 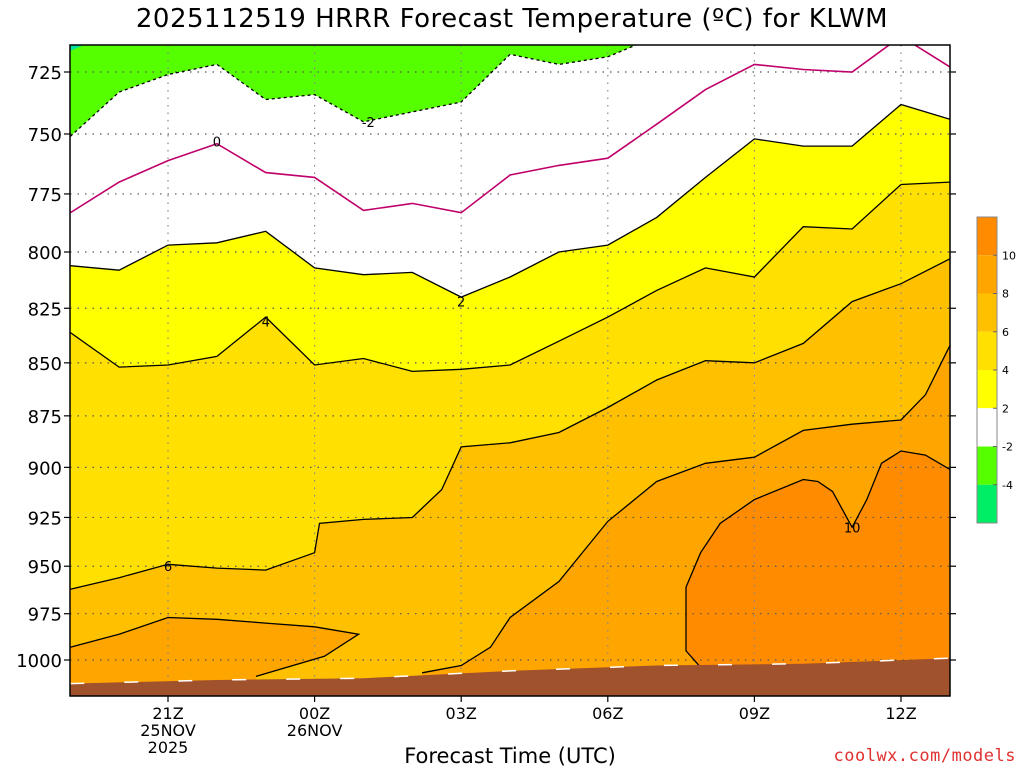 I want to click on y-tick-label-1000: 1000, so click(x=39, y=661).